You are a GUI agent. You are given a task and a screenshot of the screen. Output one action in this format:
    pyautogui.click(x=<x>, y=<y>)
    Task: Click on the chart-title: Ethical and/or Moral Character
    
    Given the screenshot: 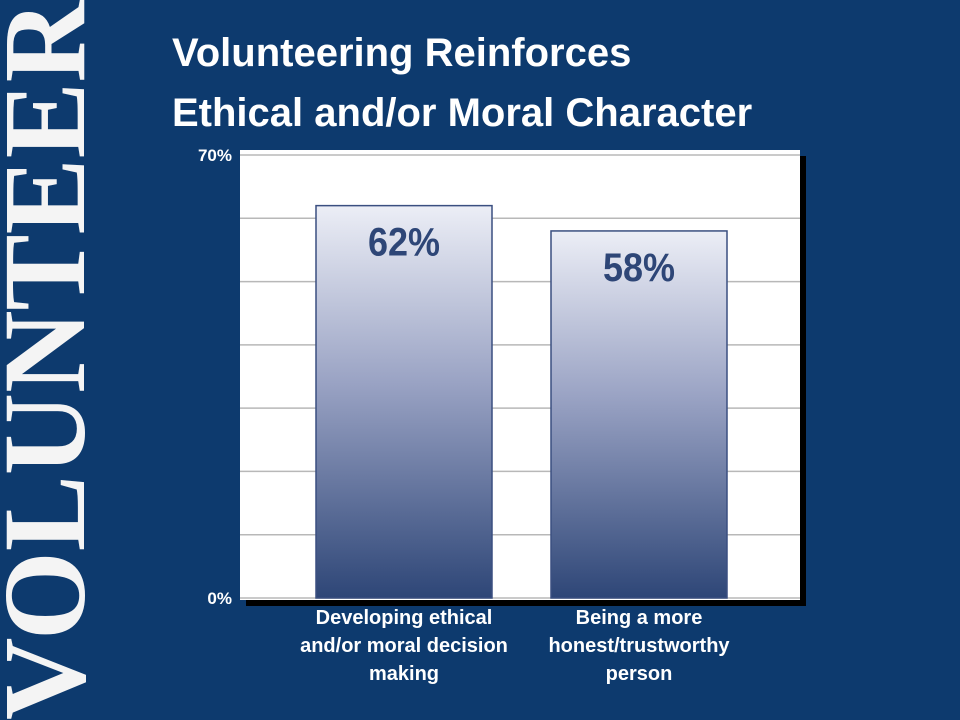 What is the action you would take?
    pyautogui.click(x=462, y=113)
    